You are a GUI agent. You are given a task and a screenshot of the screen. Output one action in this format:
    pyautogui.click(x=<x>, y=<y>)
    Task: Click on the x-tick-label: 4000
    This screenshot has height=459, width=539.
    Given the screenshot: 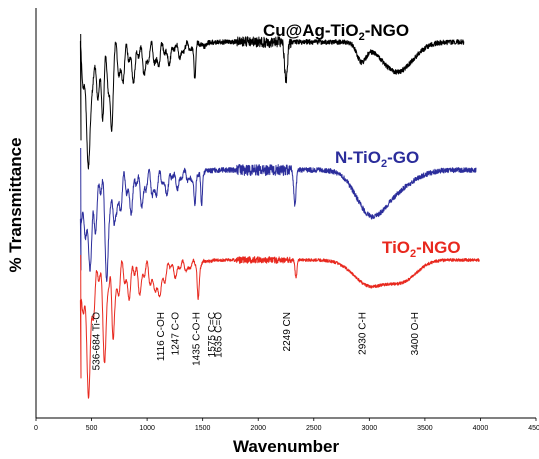 What is the action you would take?
    pyautogui.click(x=481, y=428)
    